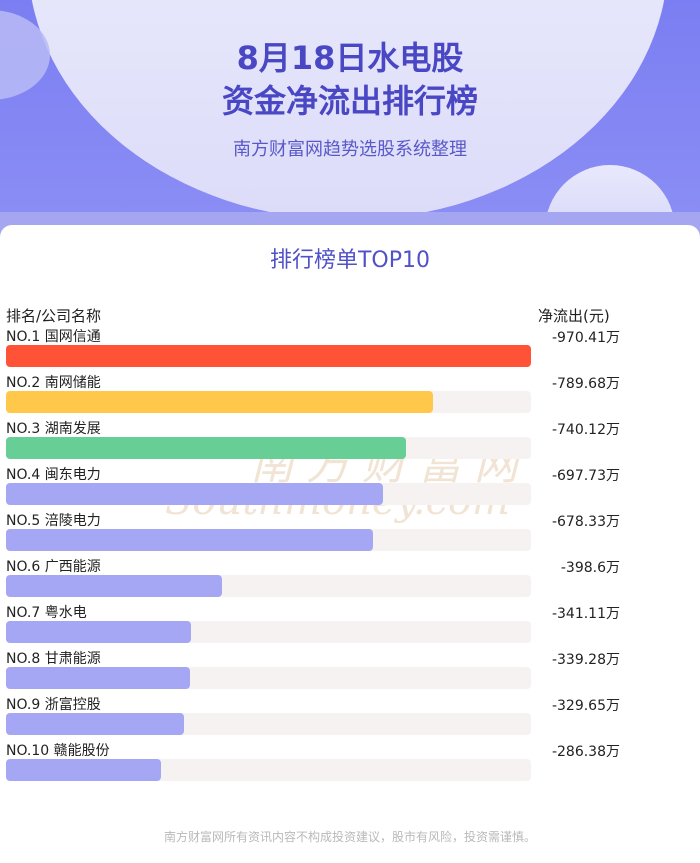  Describe the element at coordinates (350, 625) in the screenshot. I see `ranking-row: NO.7 粤水电 -341.11万` at that location.